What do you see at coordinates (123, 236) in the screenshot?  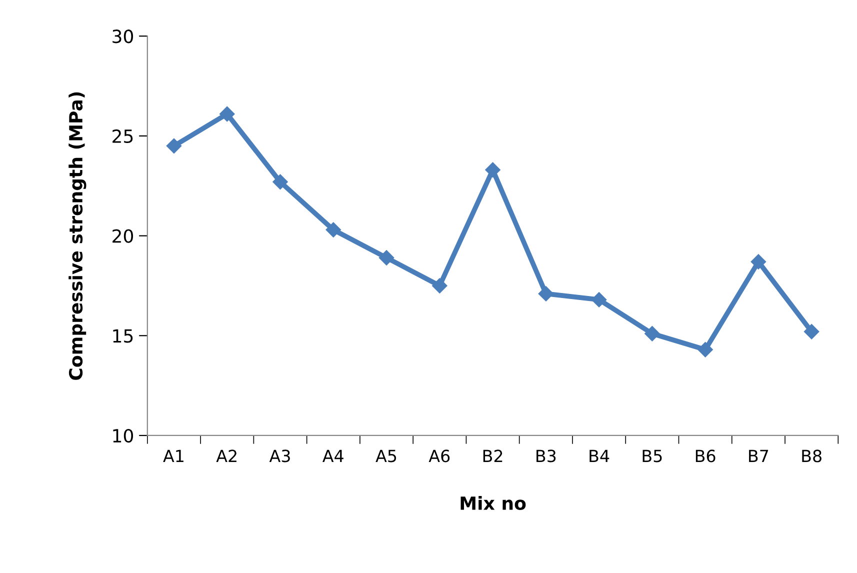 I see `y-tick-label: 20` at bounding box center [123, 236].